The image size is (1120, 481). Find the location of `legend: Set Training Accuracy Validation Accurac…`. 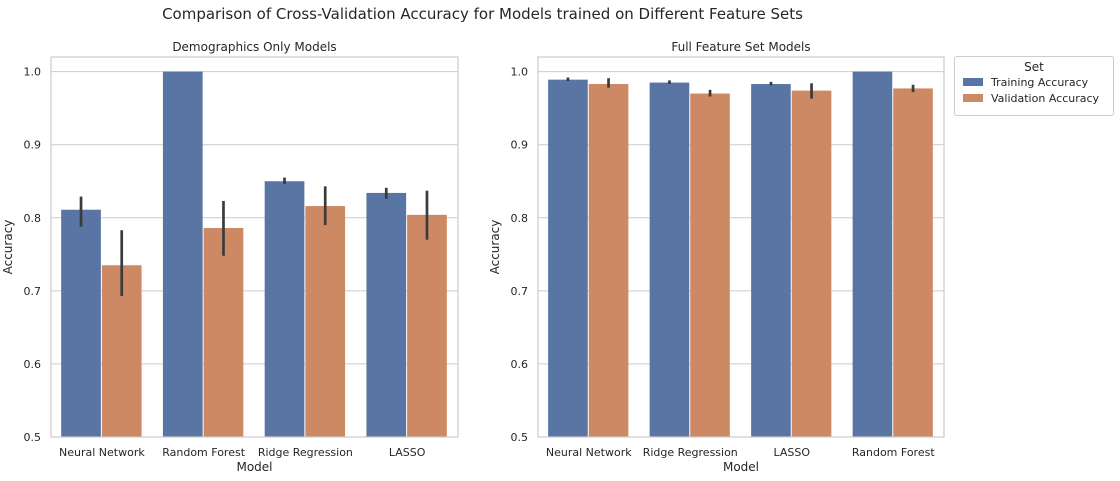

legend: Set Training Accuracy Validation Accurac… is located at coordinates (1034, 86).